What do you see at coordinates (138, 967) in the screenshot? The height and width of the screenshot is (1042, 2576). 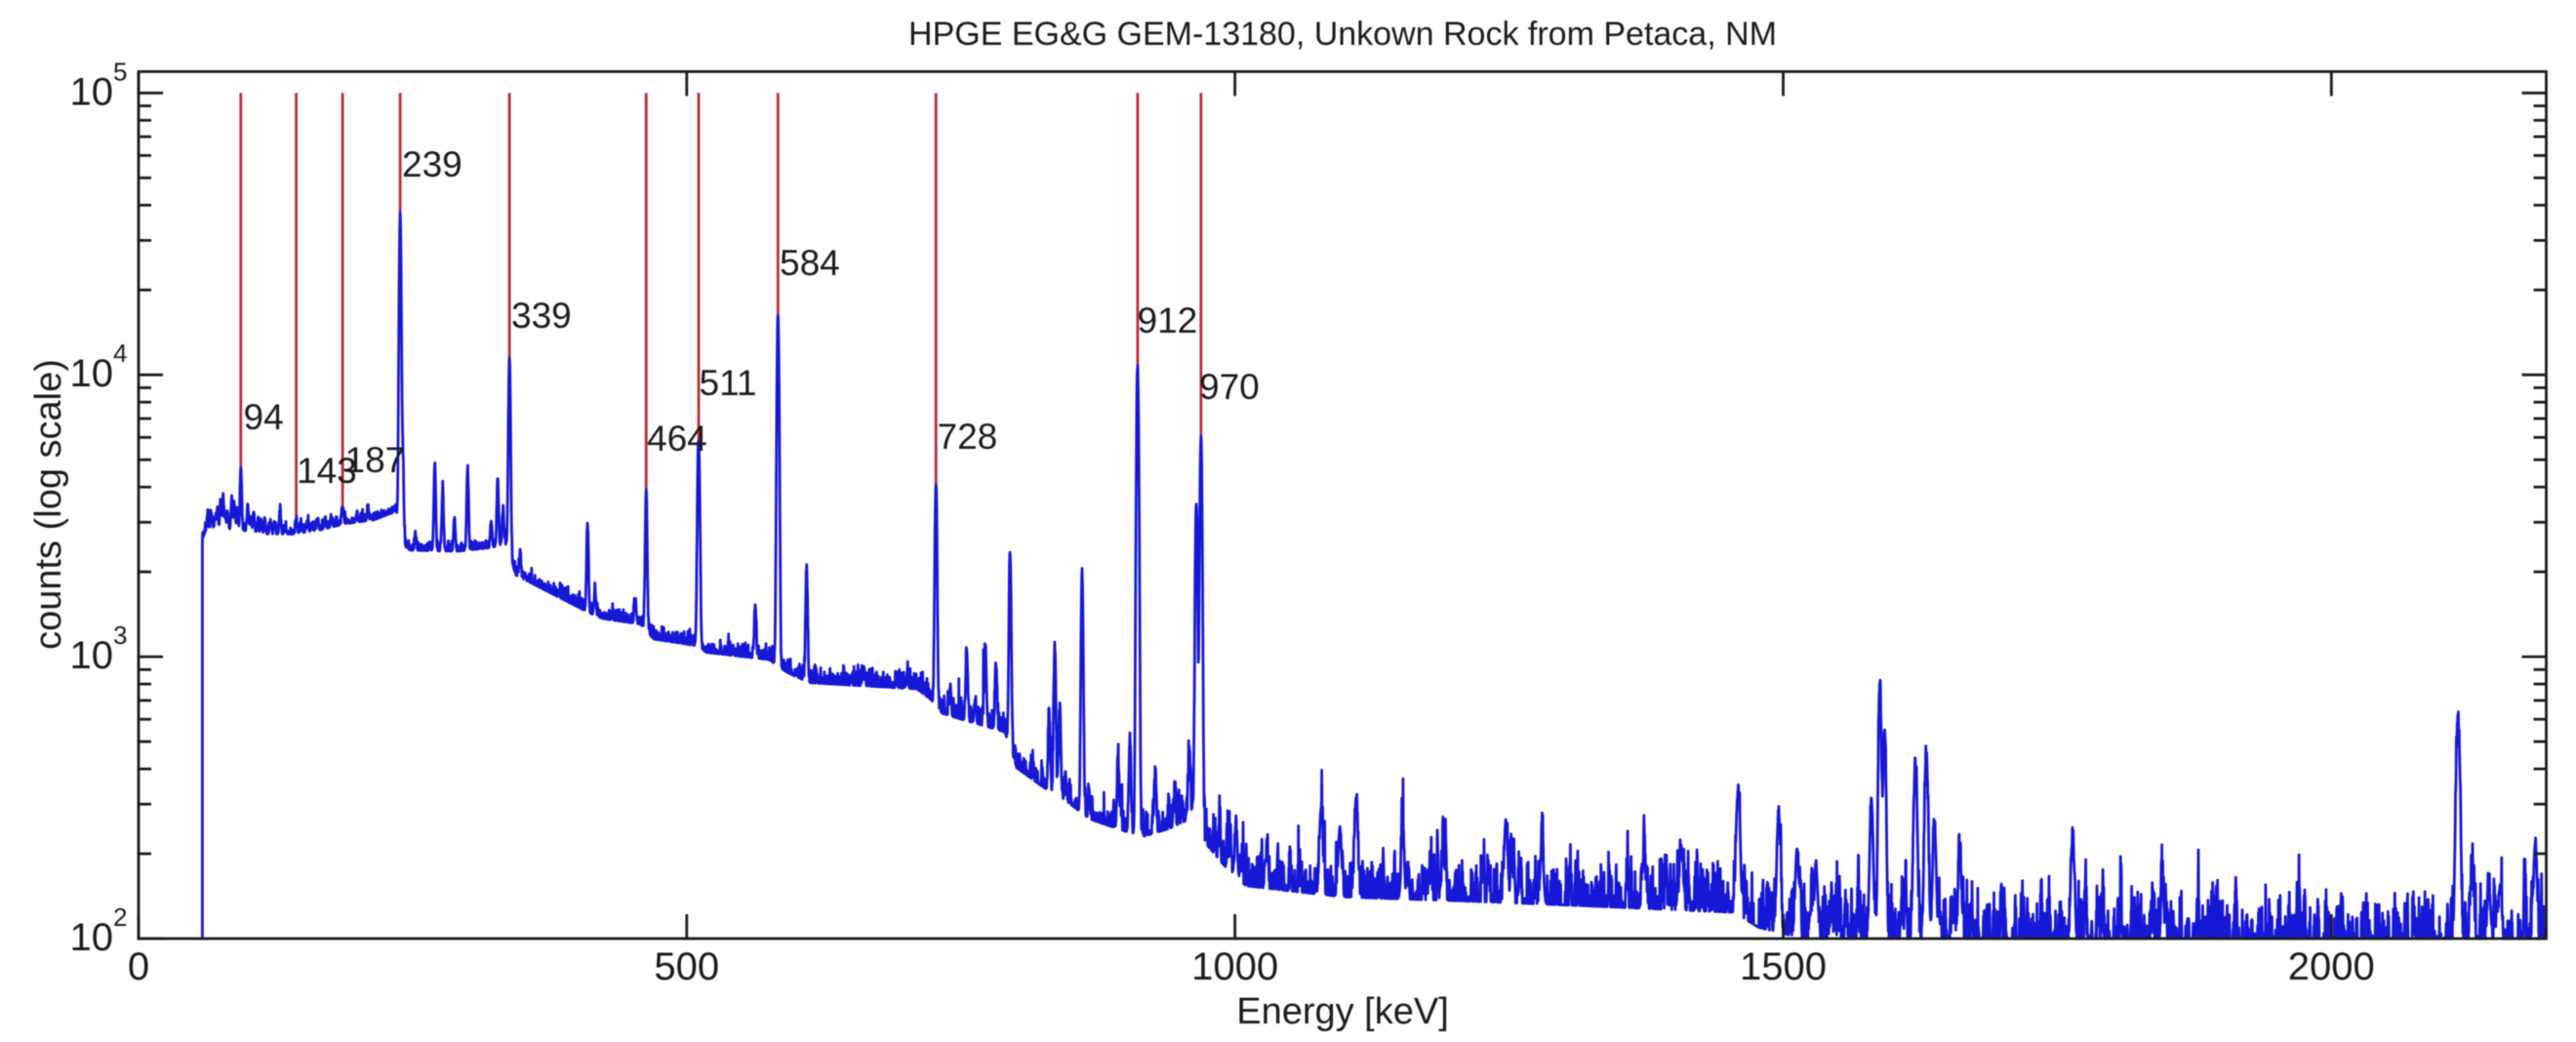 I see `svg-text: 0` at bounding box center [138, 967].